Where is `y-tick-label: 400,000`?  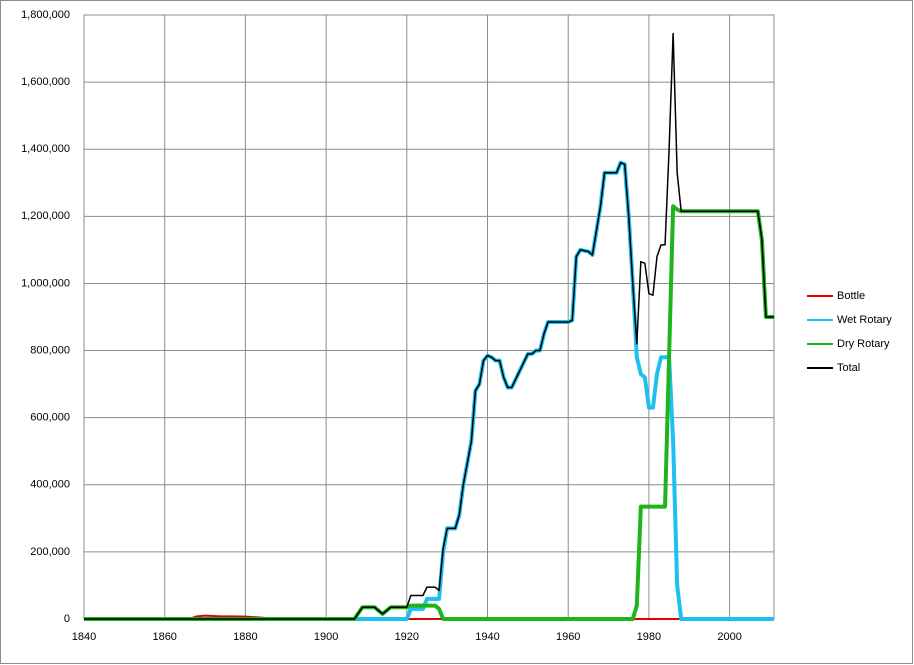 y-tick-label: 400,000 is located at coordinates (50, 485).